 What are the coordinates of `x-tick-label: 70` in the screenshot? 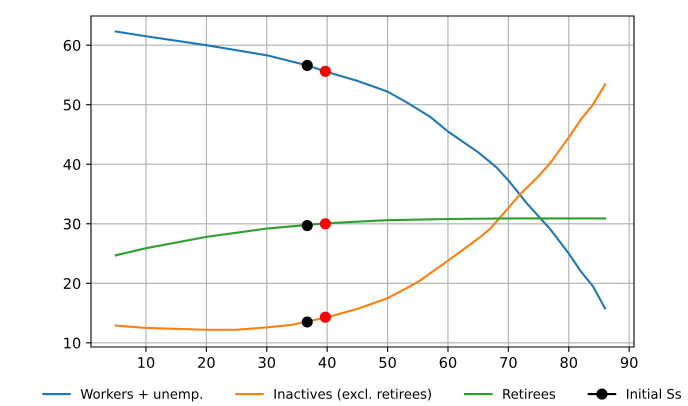 It's located at (508, 362).